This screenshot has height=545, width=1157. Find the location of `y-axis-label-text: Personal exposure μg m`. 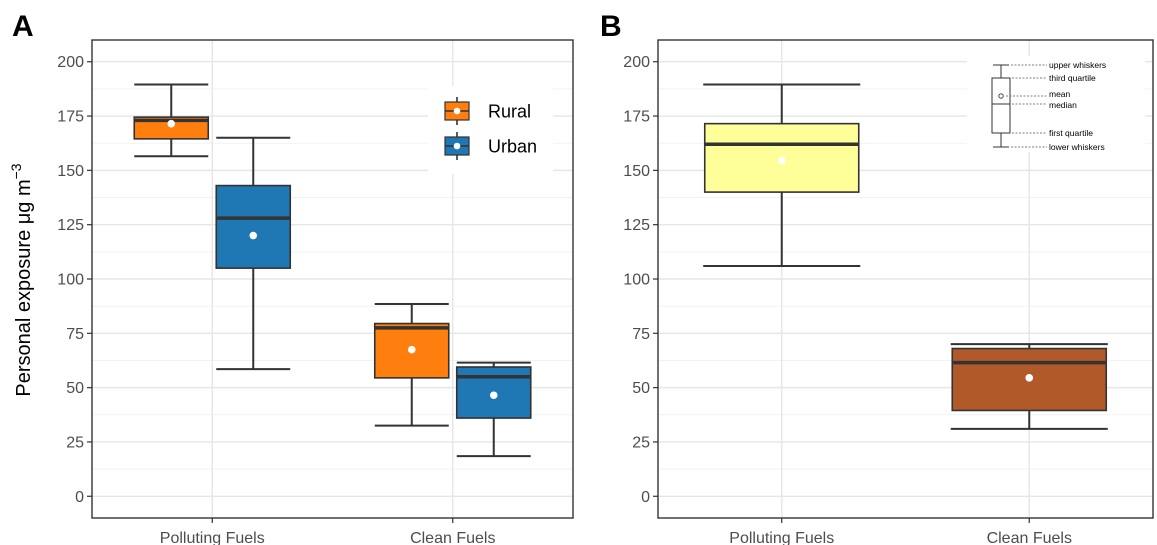

y-axis-label-text: Personal exposure μg m is located at coordinates (24, 287).